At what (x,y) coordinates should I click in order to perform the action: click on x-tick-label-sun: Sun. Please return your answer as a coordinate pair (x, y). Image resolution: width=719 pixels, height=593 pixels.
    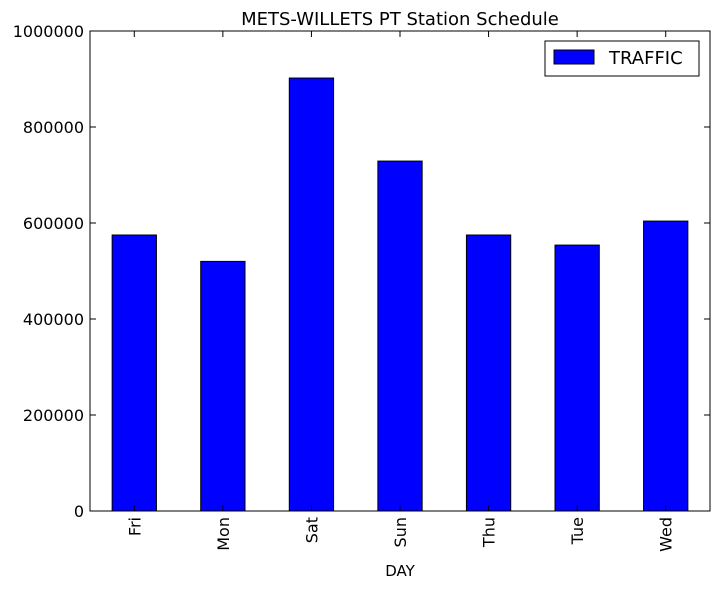
    Looking at the image, I should click on (400, 532).